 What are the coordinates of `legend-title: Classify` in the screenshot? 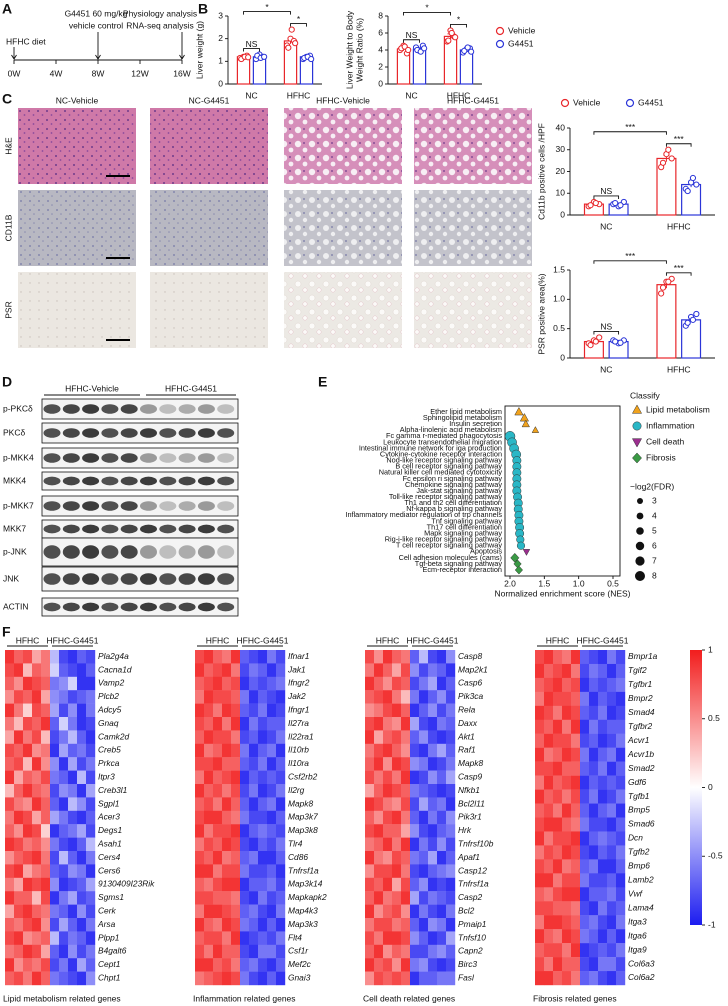 It's located at (645, 395).